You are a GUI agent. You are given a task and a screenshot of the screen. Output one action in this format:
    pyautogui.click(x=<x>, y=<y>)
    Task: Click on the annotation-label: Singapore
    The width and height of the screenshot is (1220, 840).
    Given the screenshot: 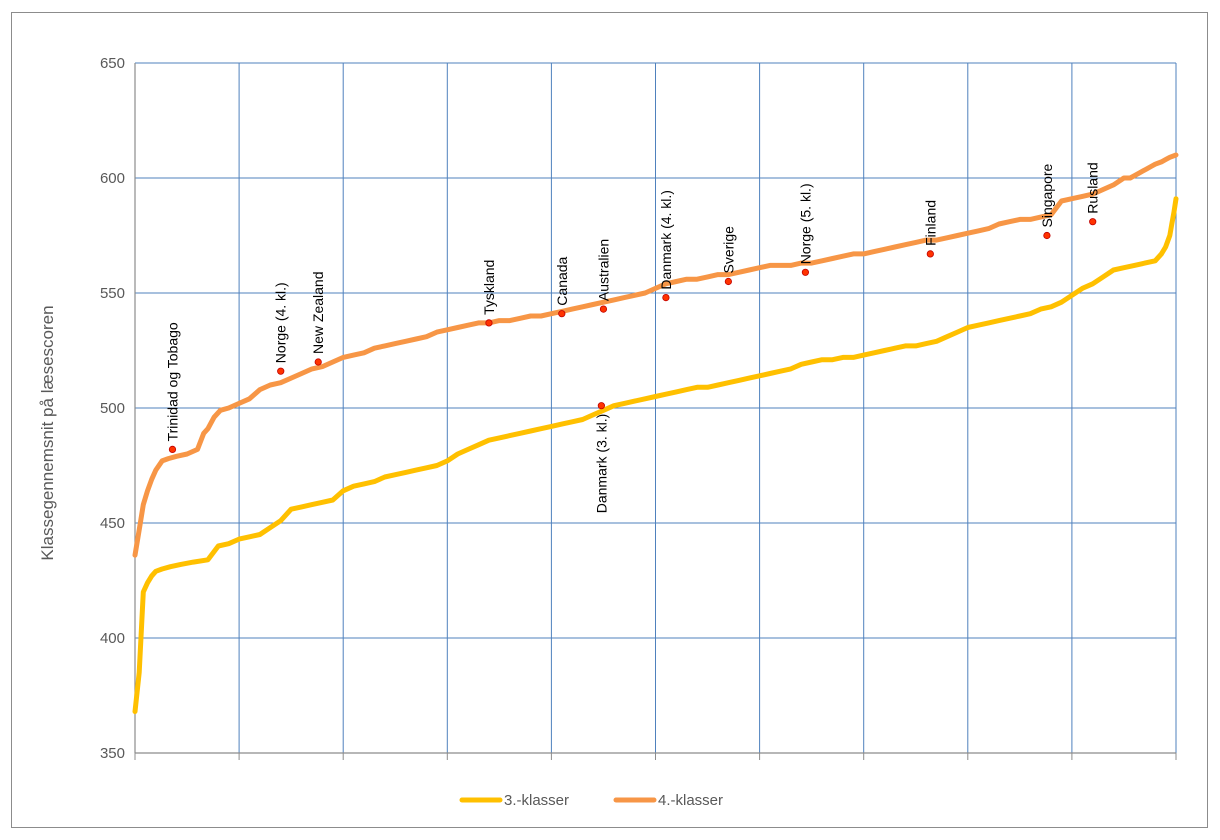 What is the action you would take?
    pyautogui.click(x=1047, y=195)
    